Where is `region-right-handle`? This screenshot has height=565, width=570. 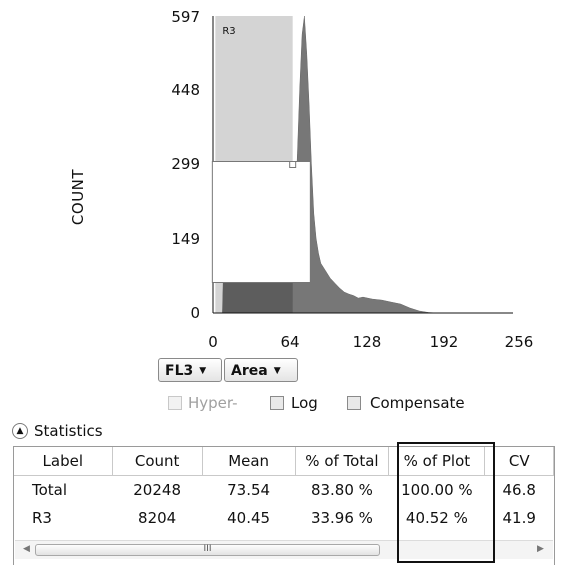
region-right-handle is located at coordinates (293, 164).